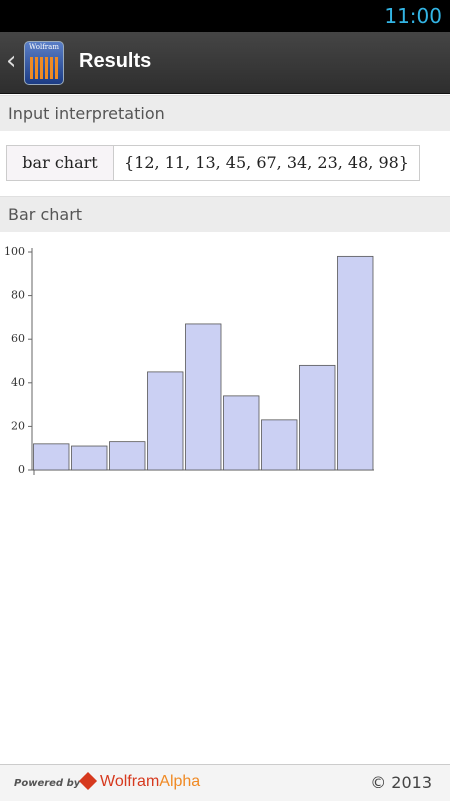  What do you see at coordinates (18, 338) in the screenshot?
I see `y-tick-label: 60` at bounding box center [18, 338].